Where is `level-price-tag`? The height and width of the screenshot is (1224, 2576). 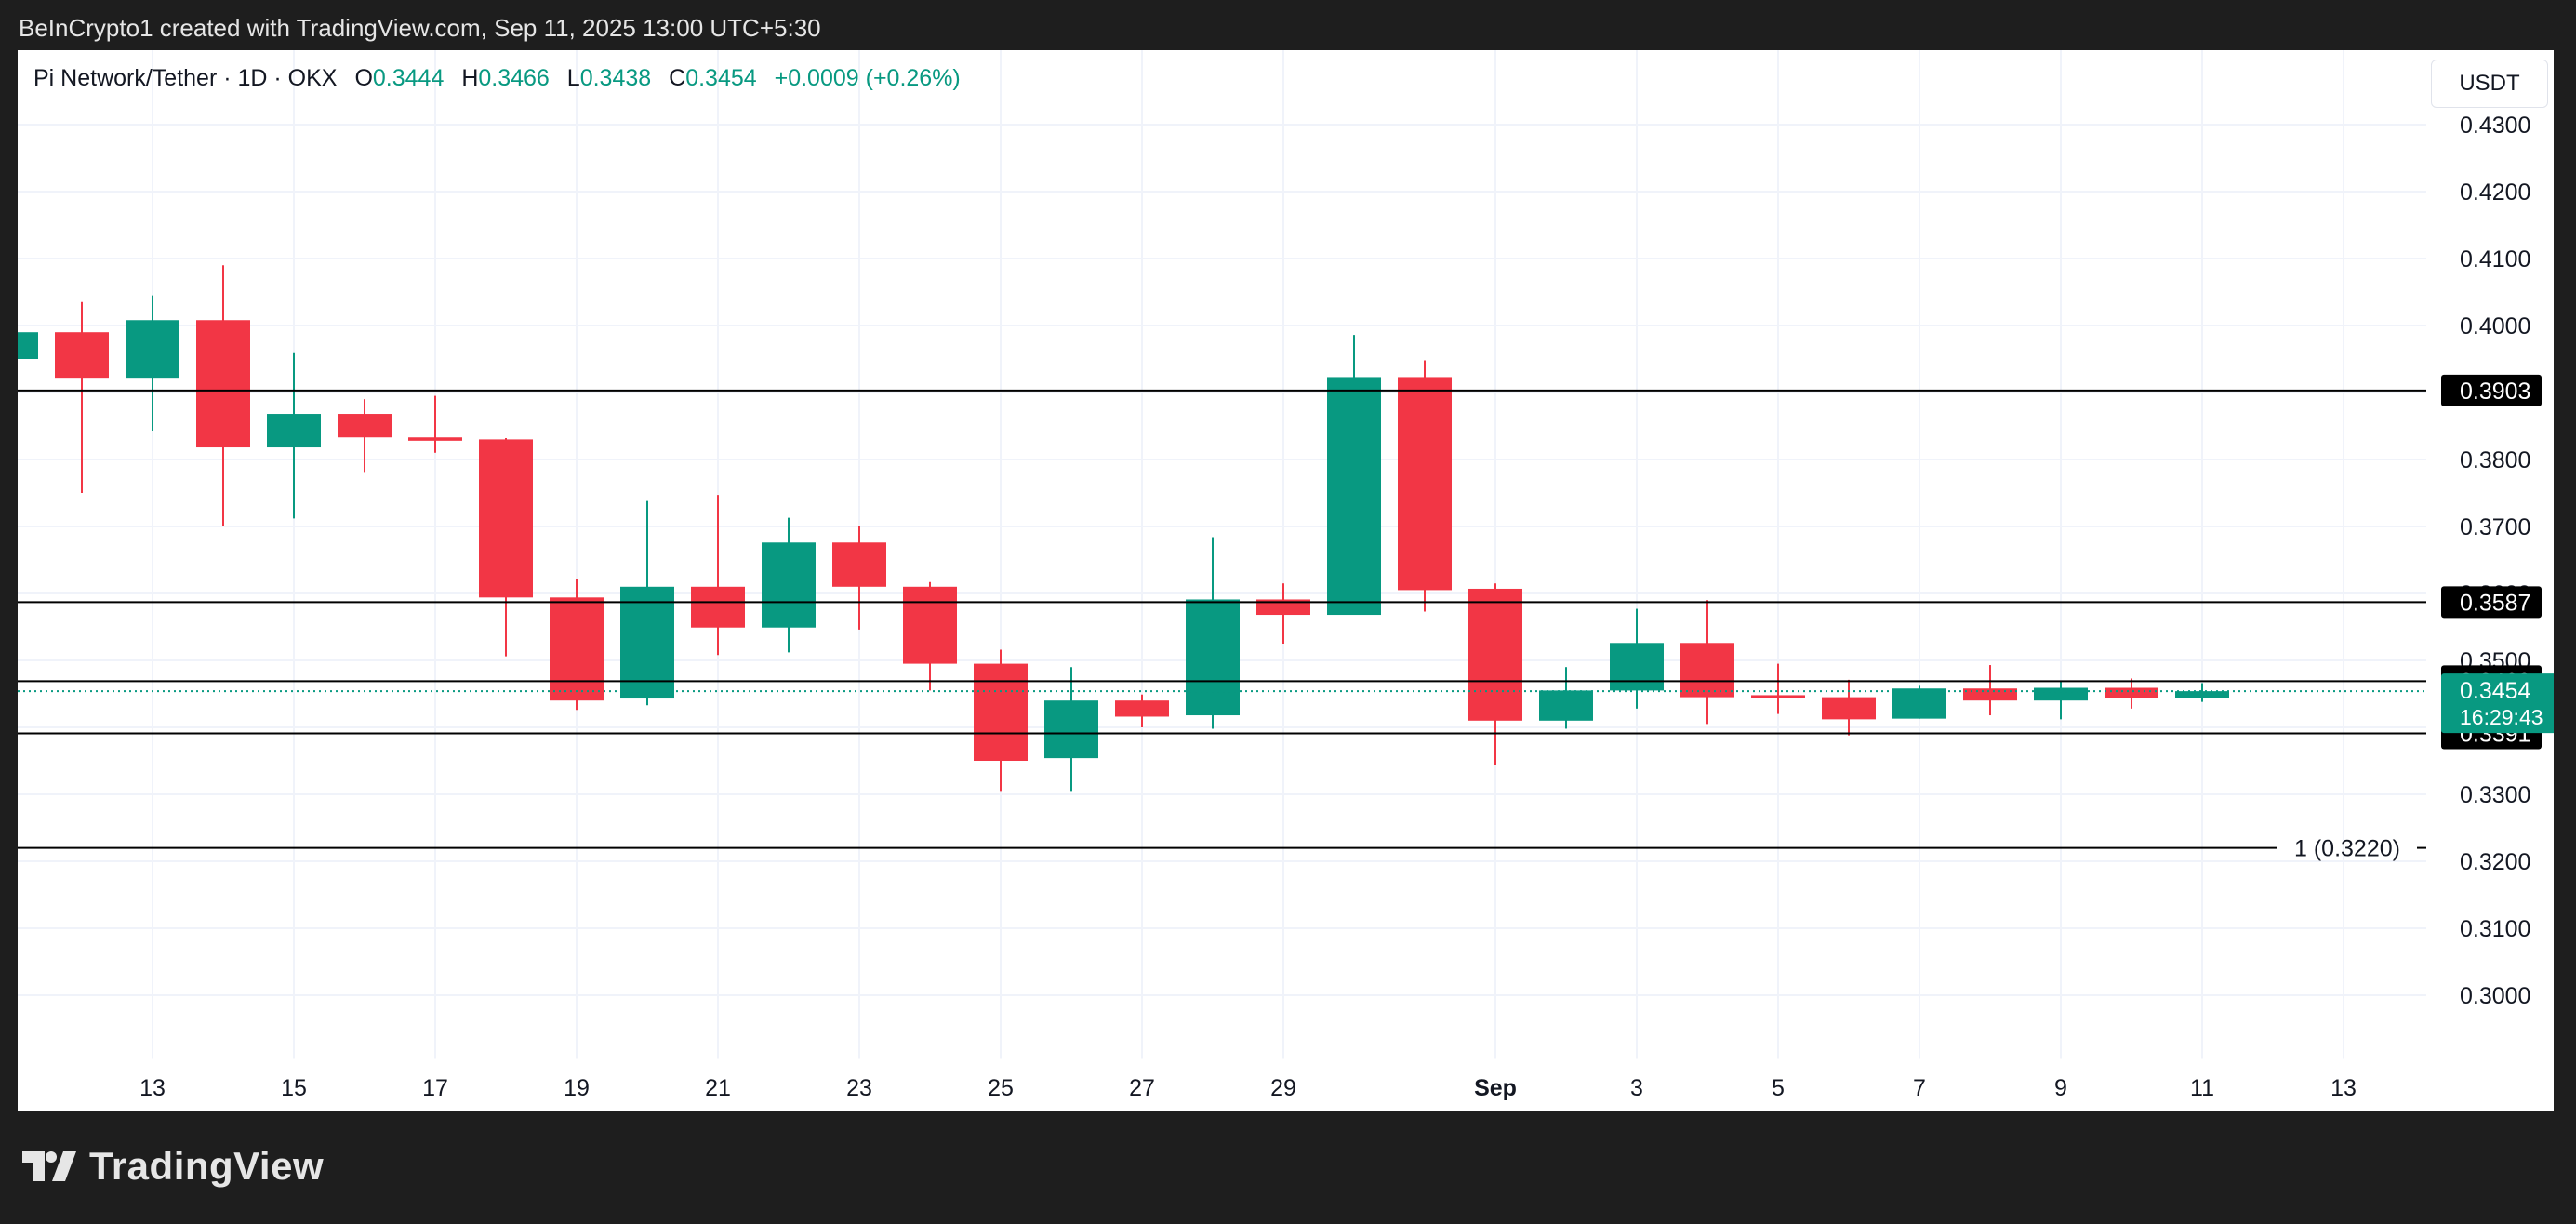
level-price-tag is located at coordinates (2491, 390).